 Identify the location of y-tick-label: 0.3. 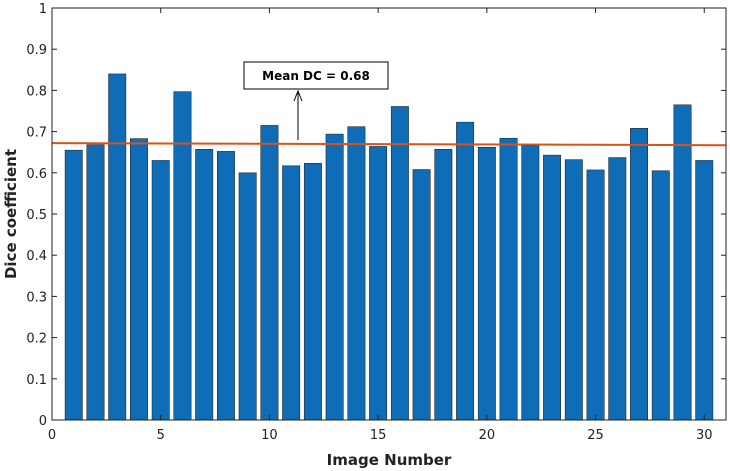
(36, 297).